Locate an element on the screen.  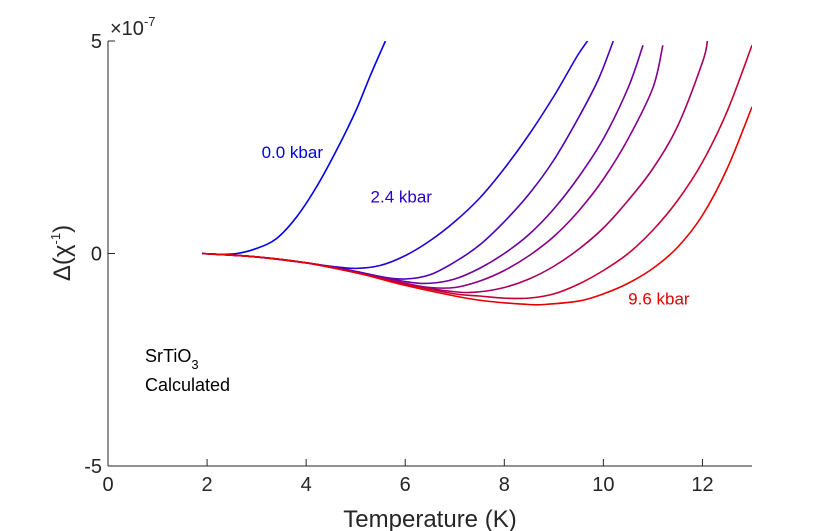
material-annotation: SrTiO3 is located at coordinates (172, 359).